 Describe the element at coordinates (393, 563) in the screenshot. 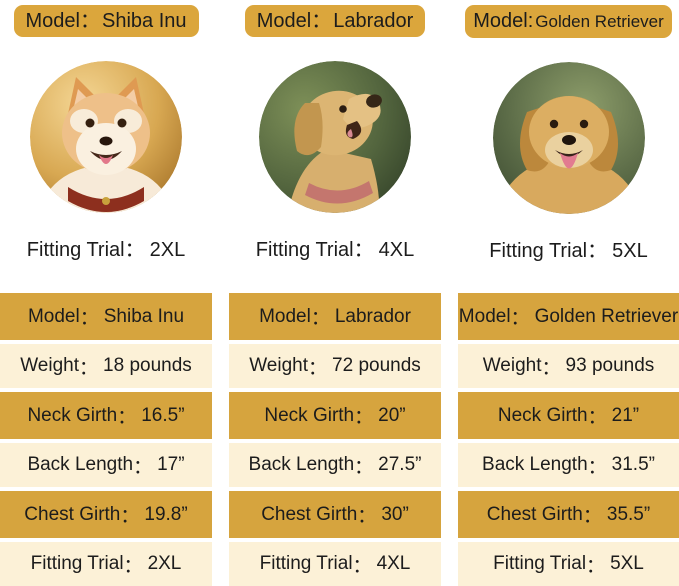

I see `row-value: 4XL` at that location.